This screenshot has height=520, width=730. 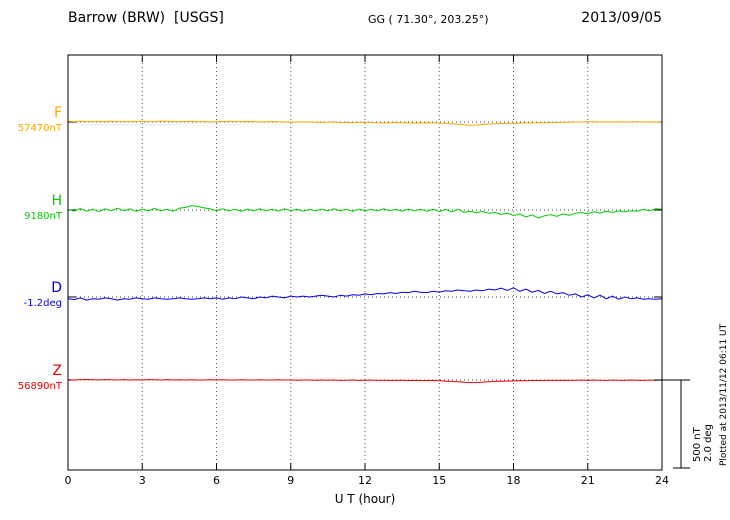 I want to click on channel-label-F: F 57470nT, so click(x=31, y=120).